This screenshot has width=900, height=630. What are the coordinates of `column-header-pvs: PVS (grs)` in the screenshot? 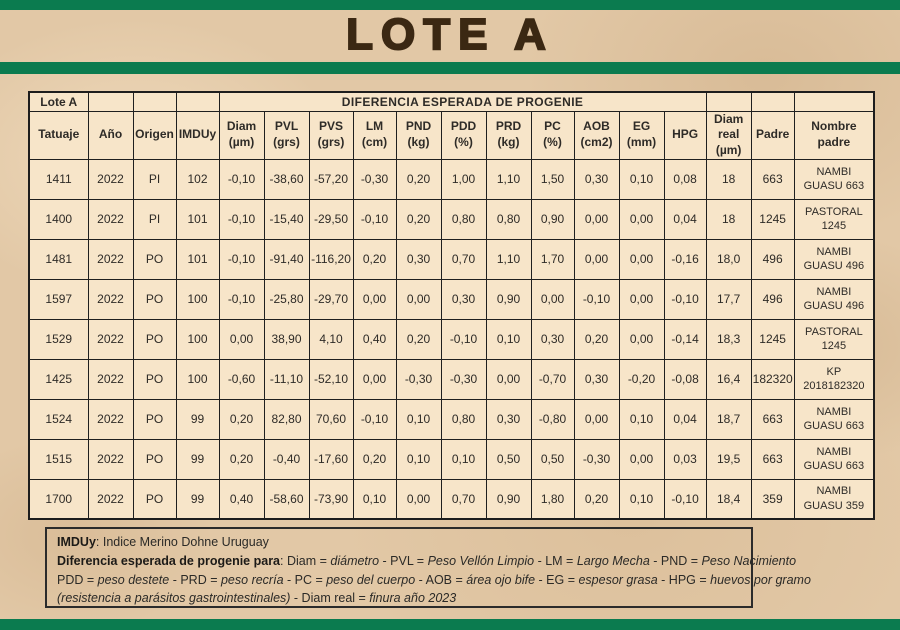 It's located at (331, 135).